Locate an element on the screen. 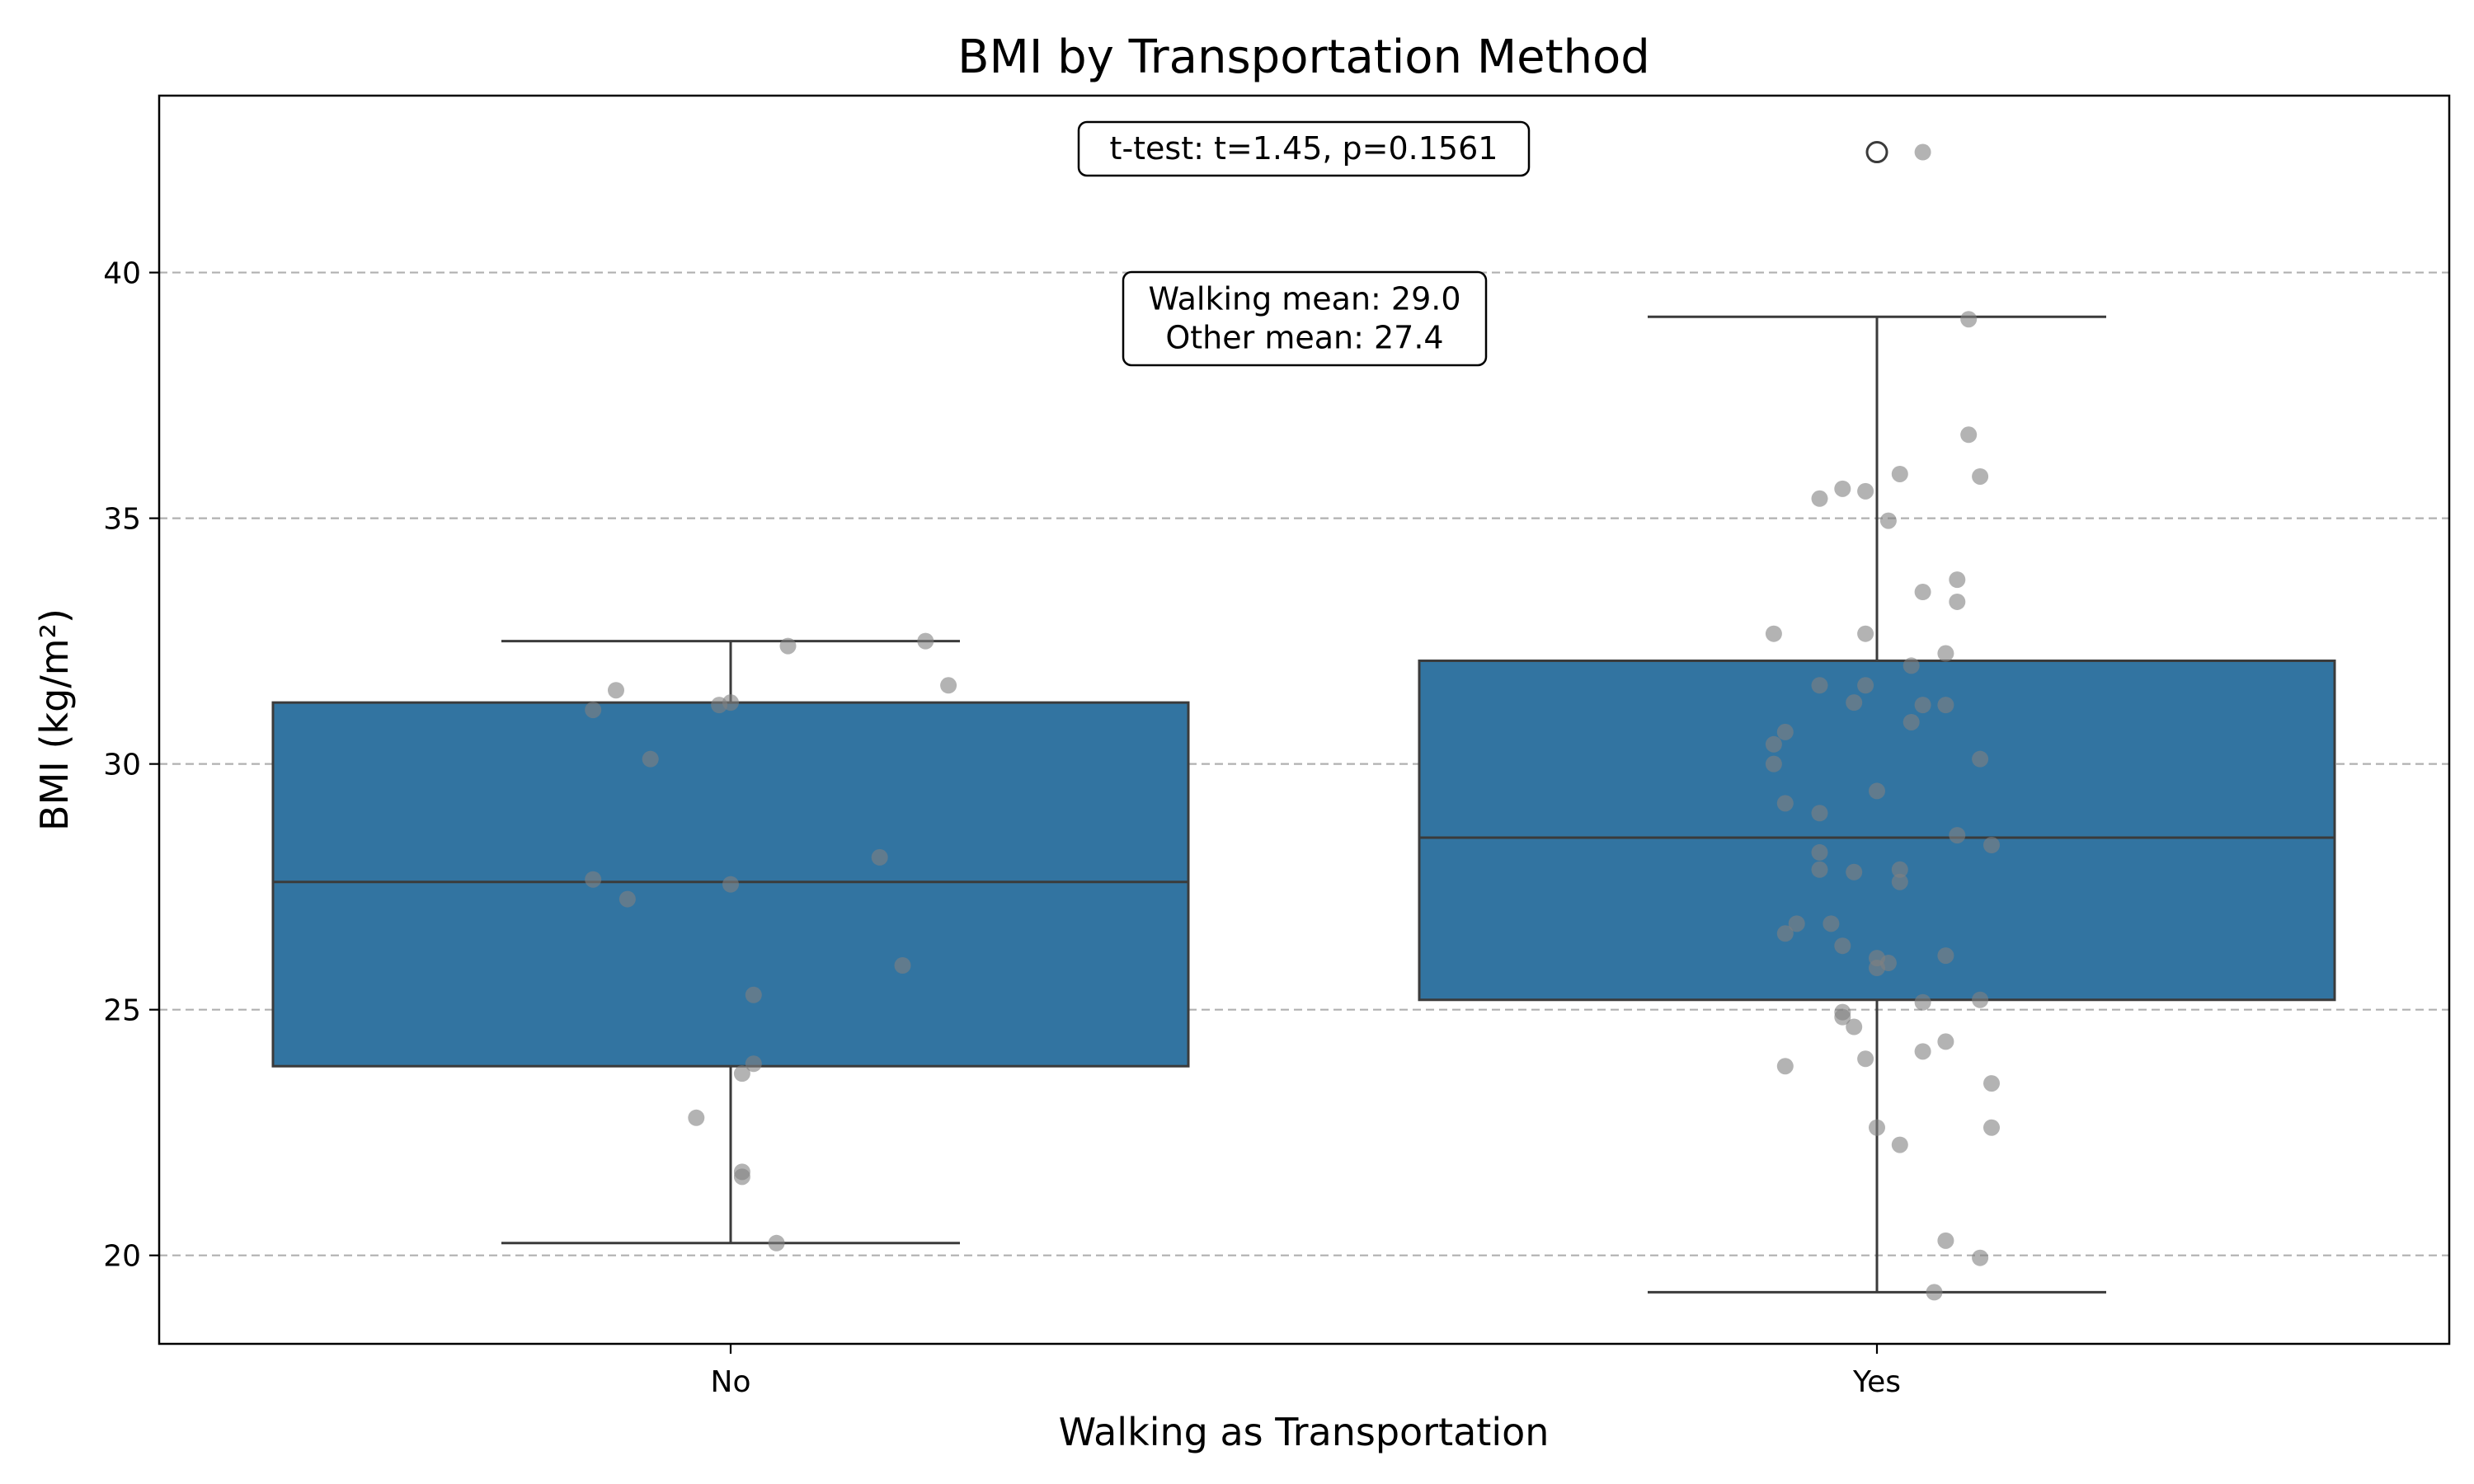  y-tick-label: 30 is located at coordinates (122, 765).